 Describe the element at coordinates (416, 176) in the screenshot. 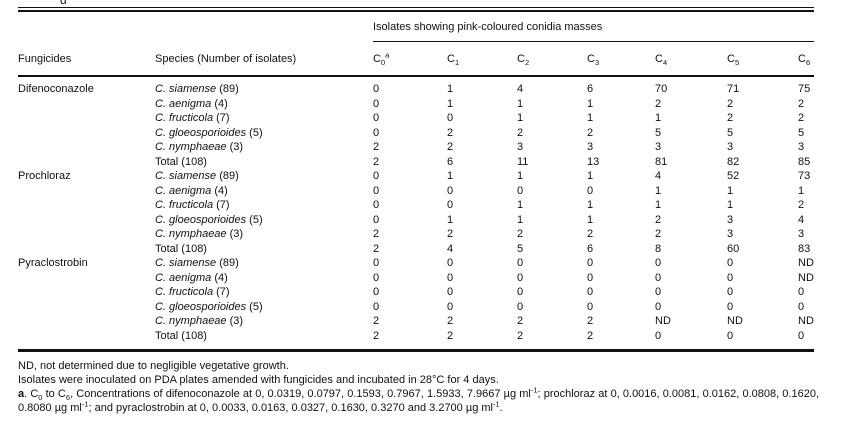

I see `table-row: Prochloraz C. siamense (89) 0 1 1 1 4 52 73` at that location.